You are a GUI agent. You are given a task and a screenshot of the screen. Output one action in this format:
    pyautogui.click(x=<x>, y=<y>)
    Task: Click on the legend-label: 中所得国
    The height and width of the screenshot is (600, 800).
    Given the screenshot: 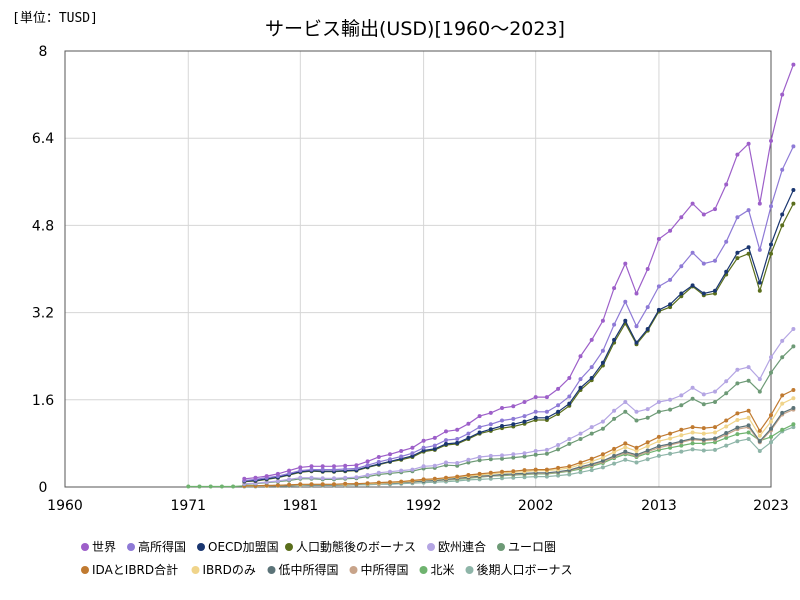 What is the action you would take?
    pyautogui.click(x=385, y=569)
    